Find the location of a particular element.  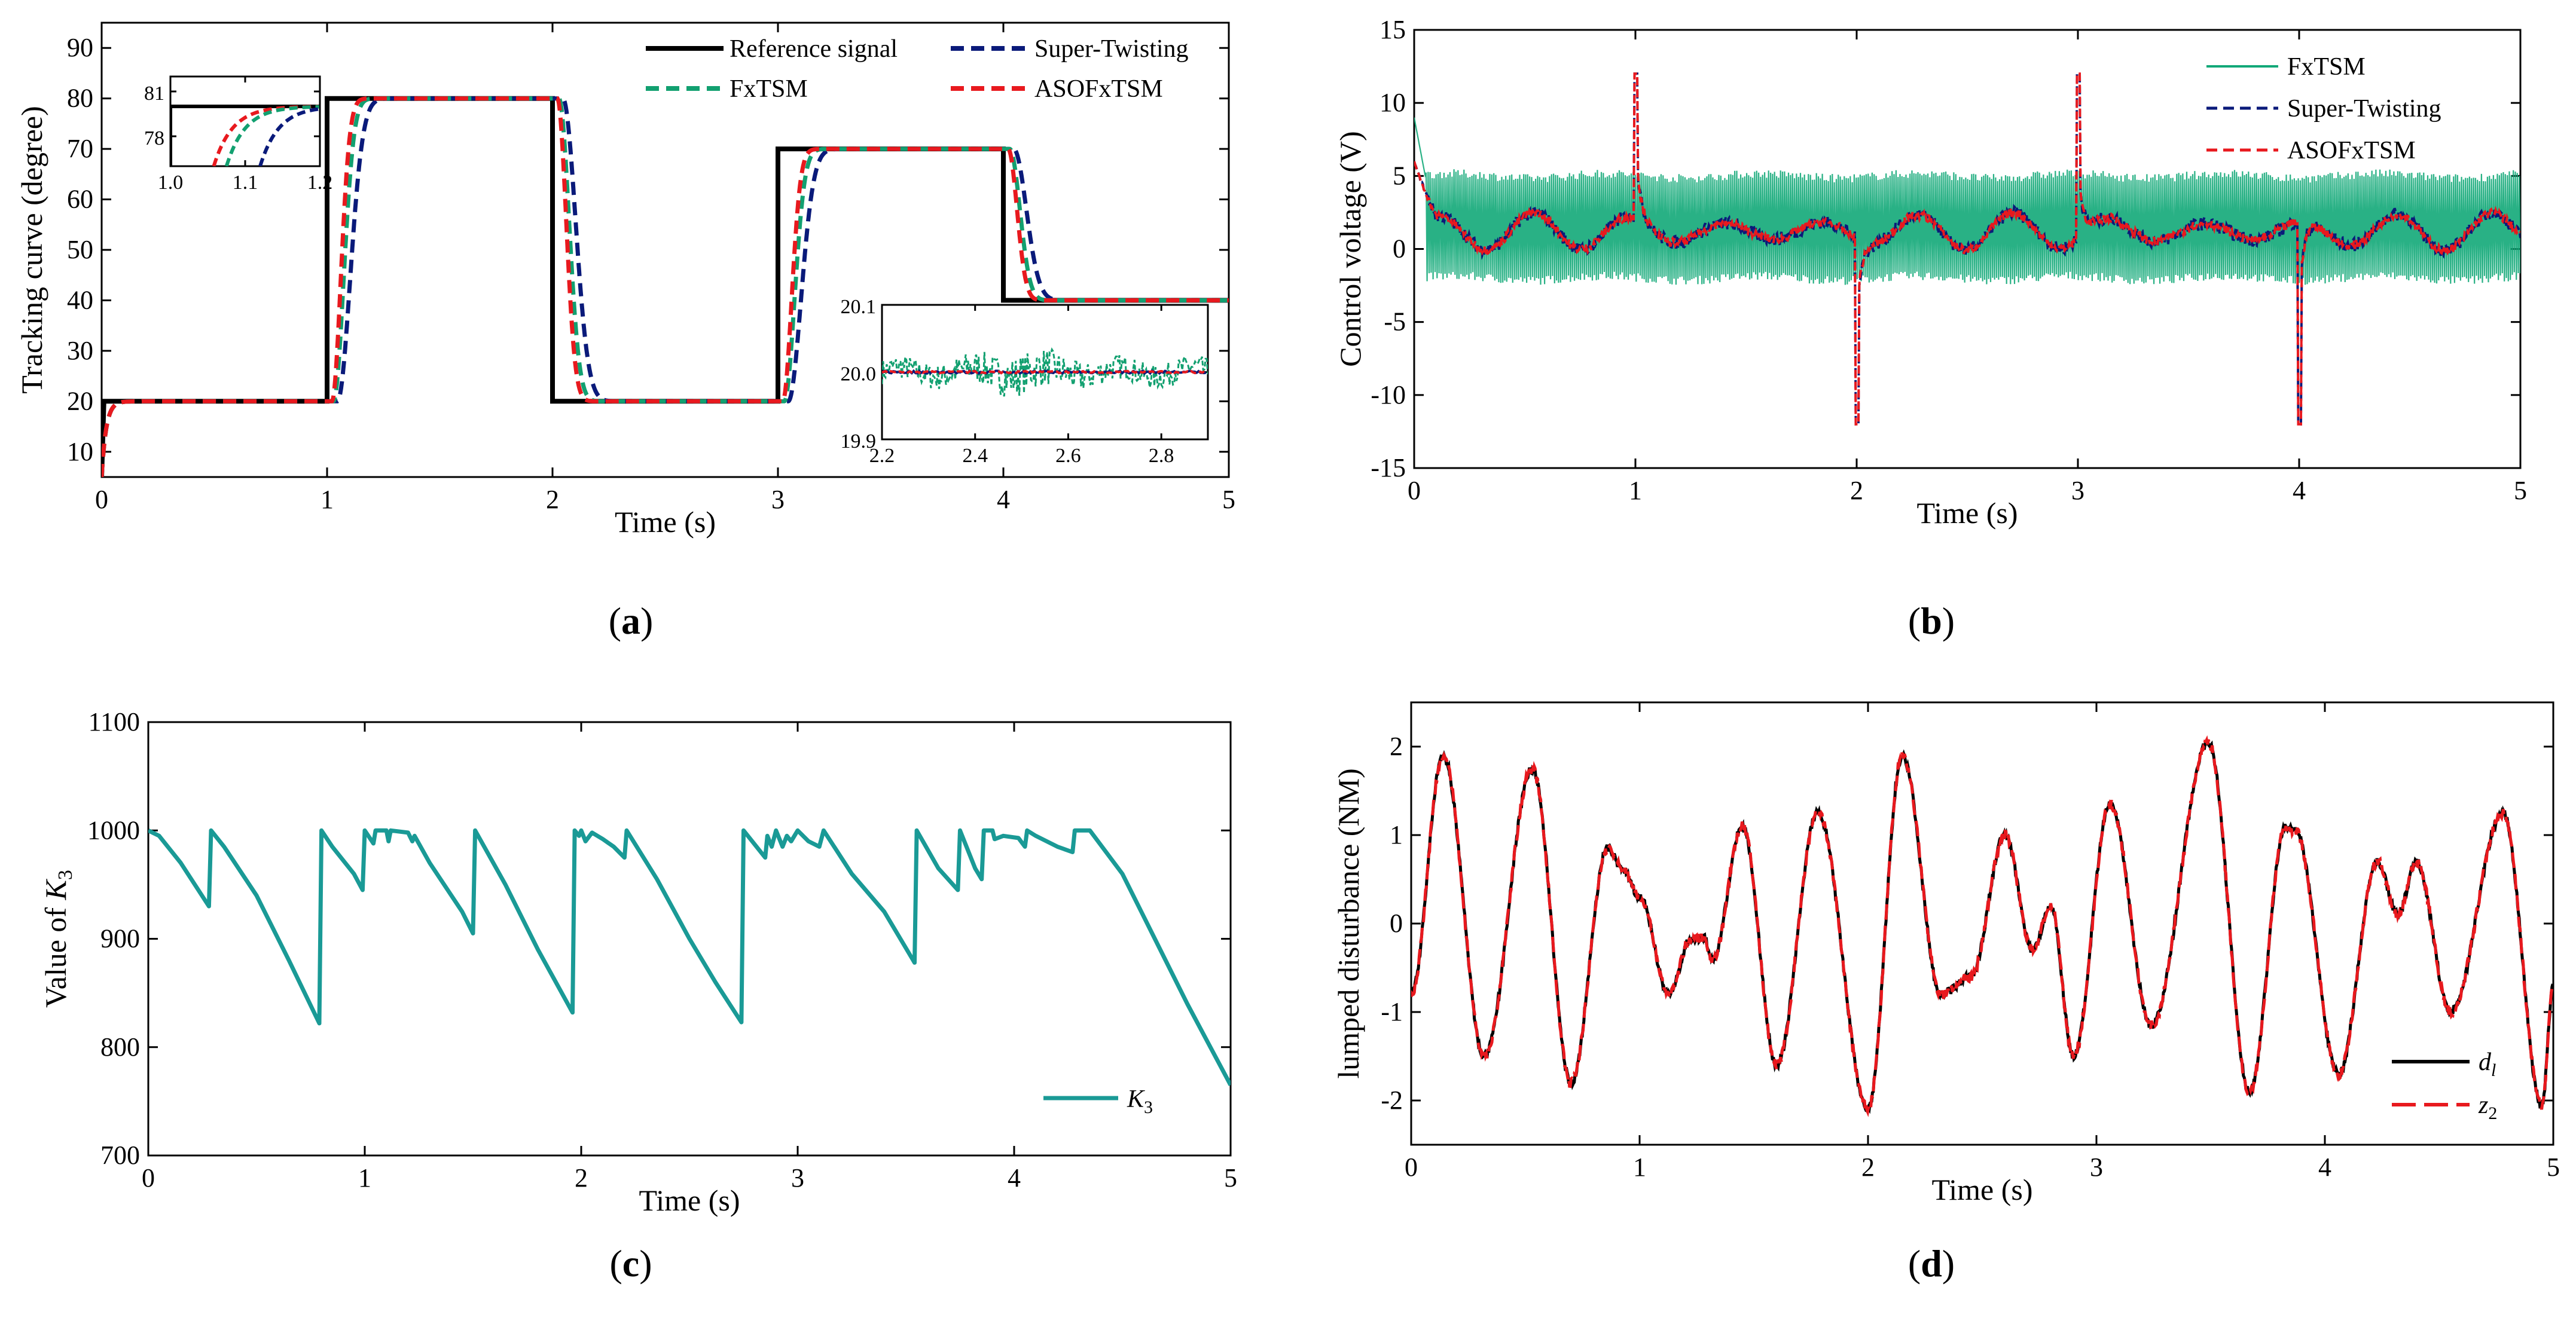

inset-fxtsm-noise is located at coordinates (1045, 372).